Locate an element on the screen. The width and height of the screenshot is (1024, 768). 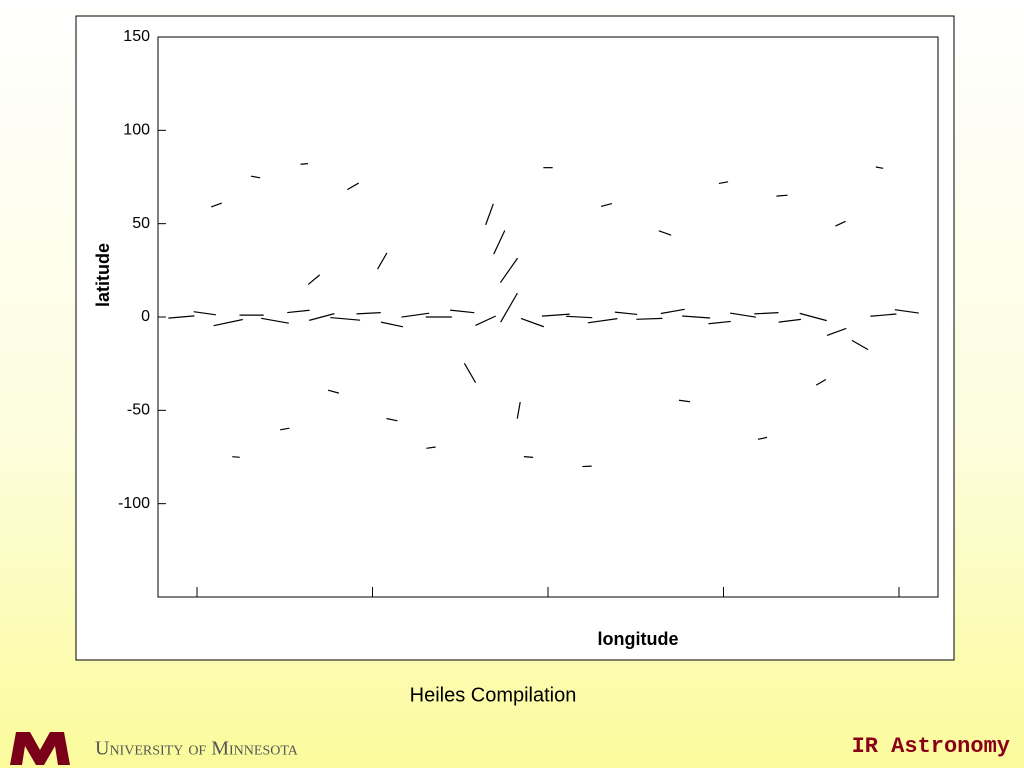
y-tick-label: 100 is located at coordinates (136, 130).